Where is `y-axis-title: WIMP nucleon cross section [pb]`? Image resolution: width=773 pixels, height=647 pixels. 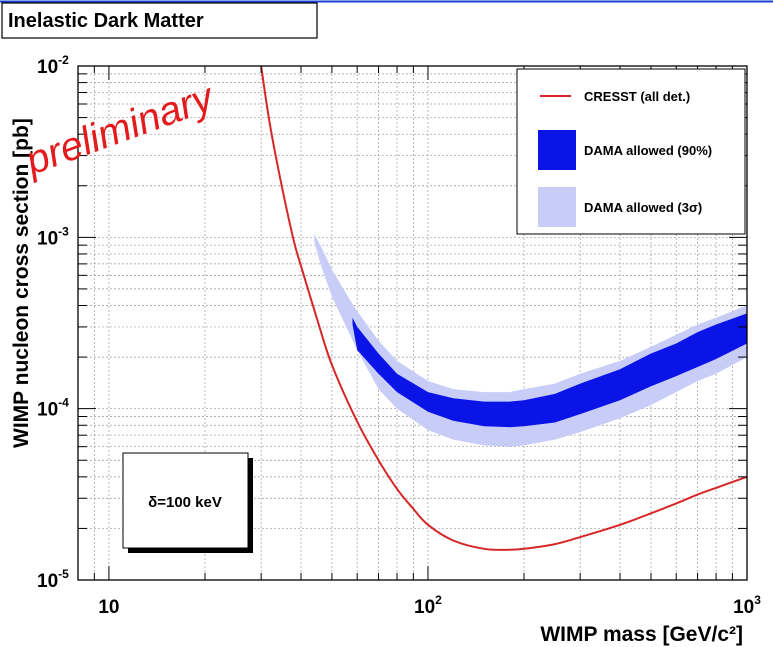
y-axis-title: WIMP nucleon cross section [pb] is located at coordinates (21, 283).